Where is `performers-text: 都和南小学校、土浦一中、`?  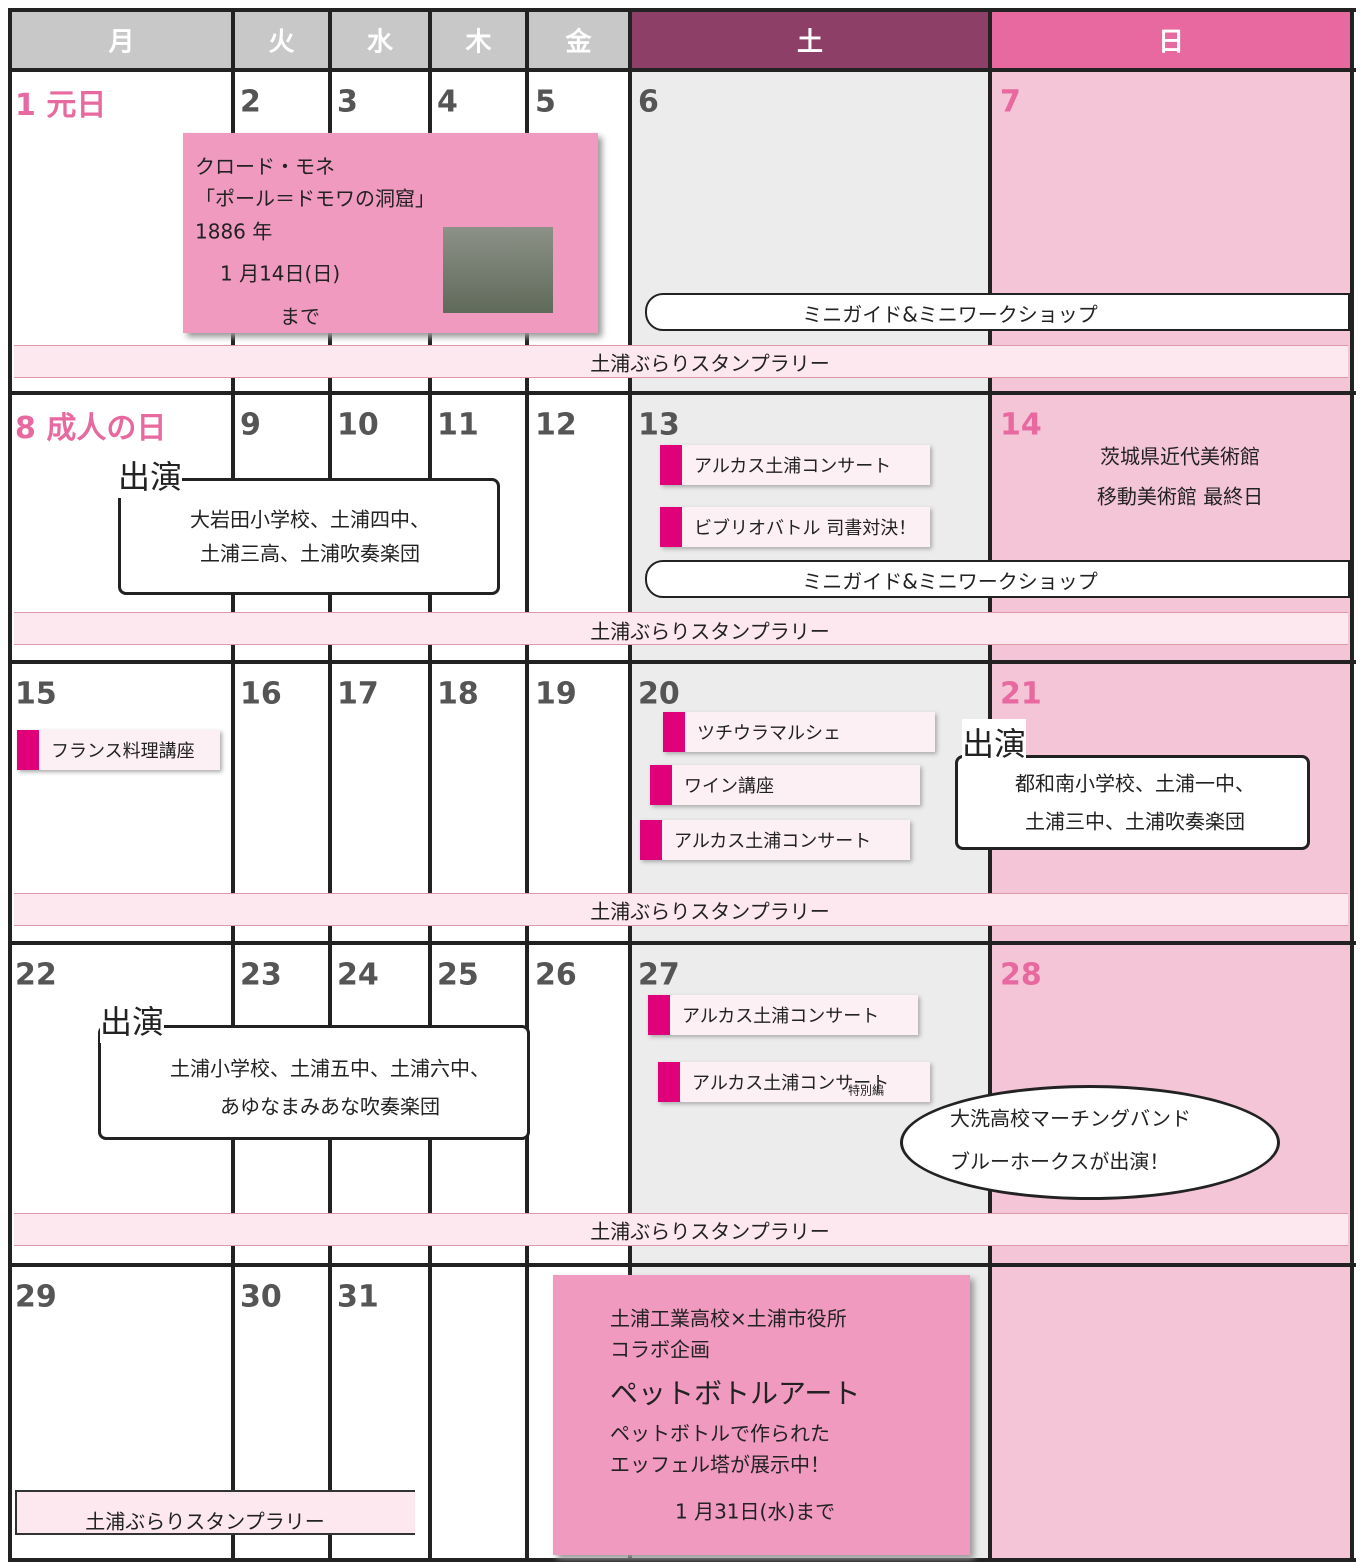
performers-text: 都和南小学校、土浦一中、 is located at coordinates (1135, 783).